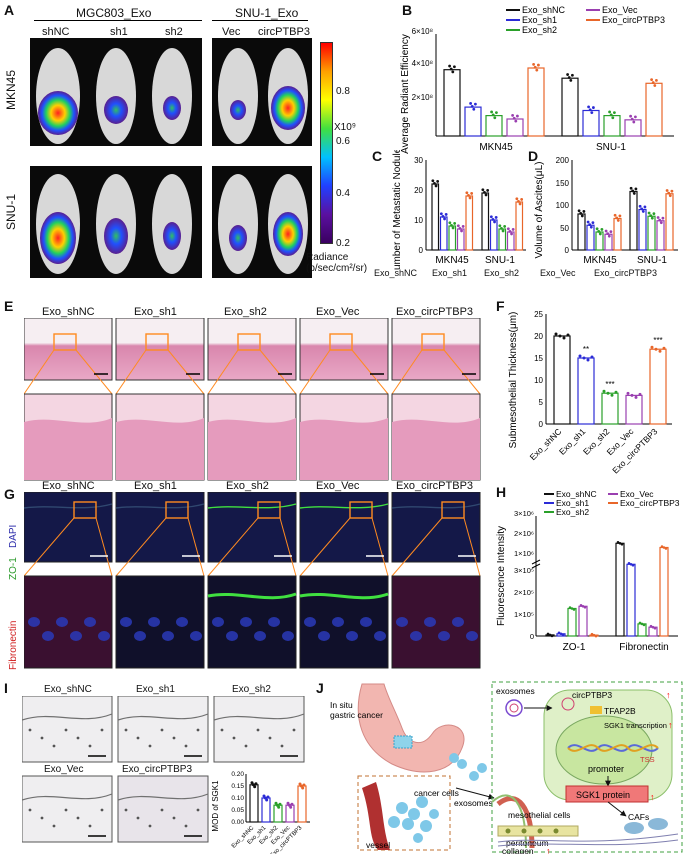 The height and width of the screenshot is (854, 685). Describe the element at coordinates (625, 218) in the screenshot. I see `bars-d` at that location.